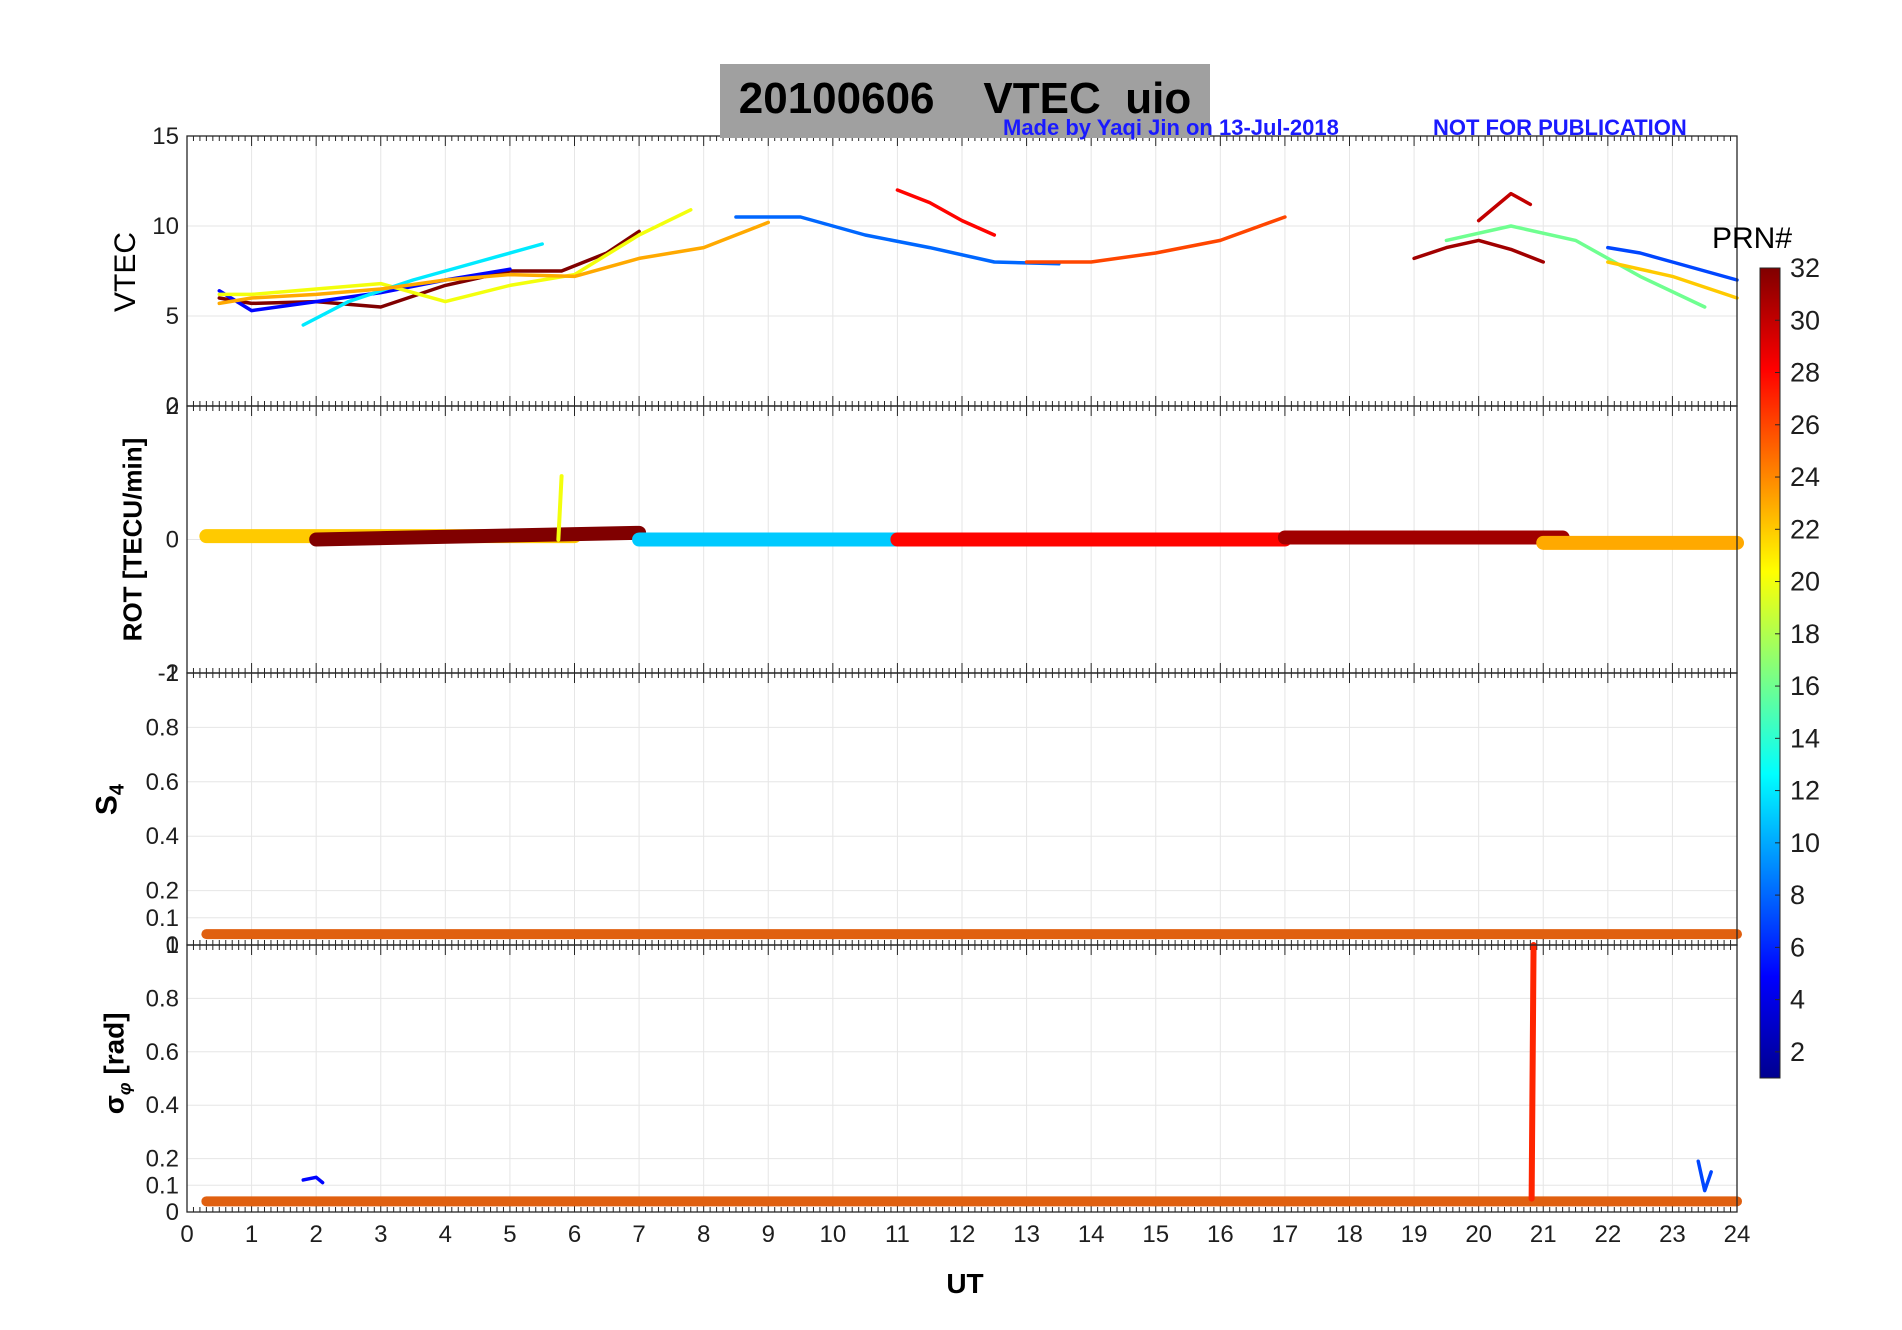  What do you see at coordinates (1478, 1234) in the screenshot?
I see `x-tick-label: 20` at bounding box center [1478, 1234].